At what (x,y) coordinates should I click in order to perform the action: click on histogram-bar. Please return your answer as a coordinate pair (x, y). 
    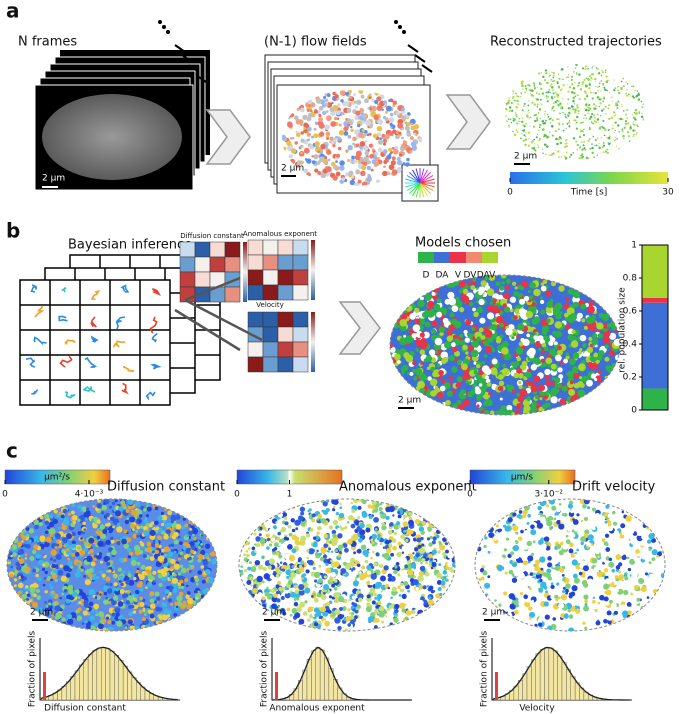
    Looking at the image, I should click on (138, 691).